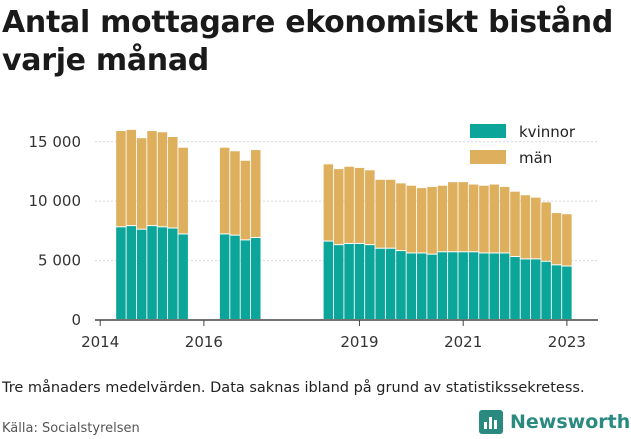 This screenshot has height=439, width=631. I want to click on source-credit: Källa: Socialstyrelsen, so click(71, 428).